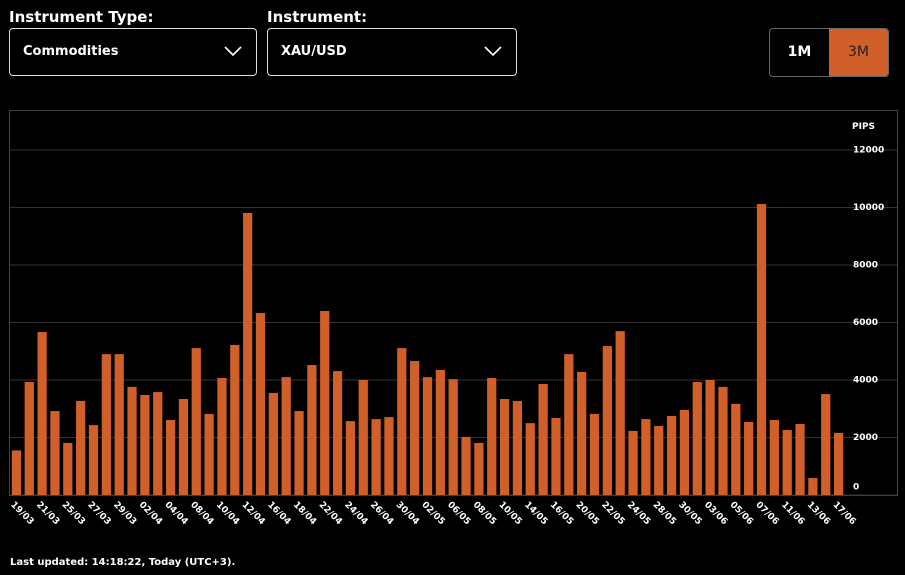 This screenshot has height=575, width=905. What do you see at coordinates (355, 513) in the screenshot?
I see `x-tick-label: 24/04` at bounding box center [355, 513].